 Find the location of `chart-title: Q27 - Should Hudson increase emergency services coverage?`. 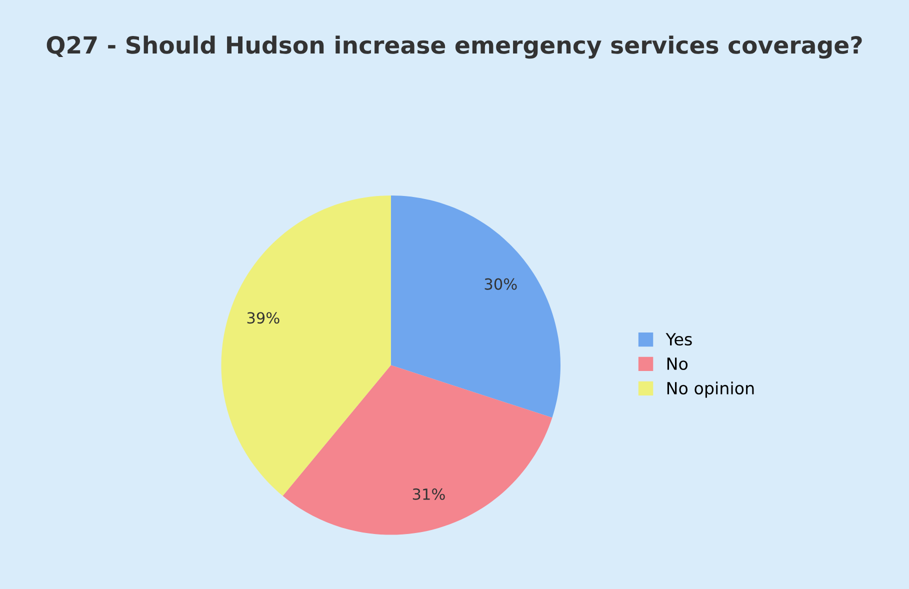

chart-title: Q27 - Should Hudson increase emergency services coverage? is located at coordinates (454, 47).